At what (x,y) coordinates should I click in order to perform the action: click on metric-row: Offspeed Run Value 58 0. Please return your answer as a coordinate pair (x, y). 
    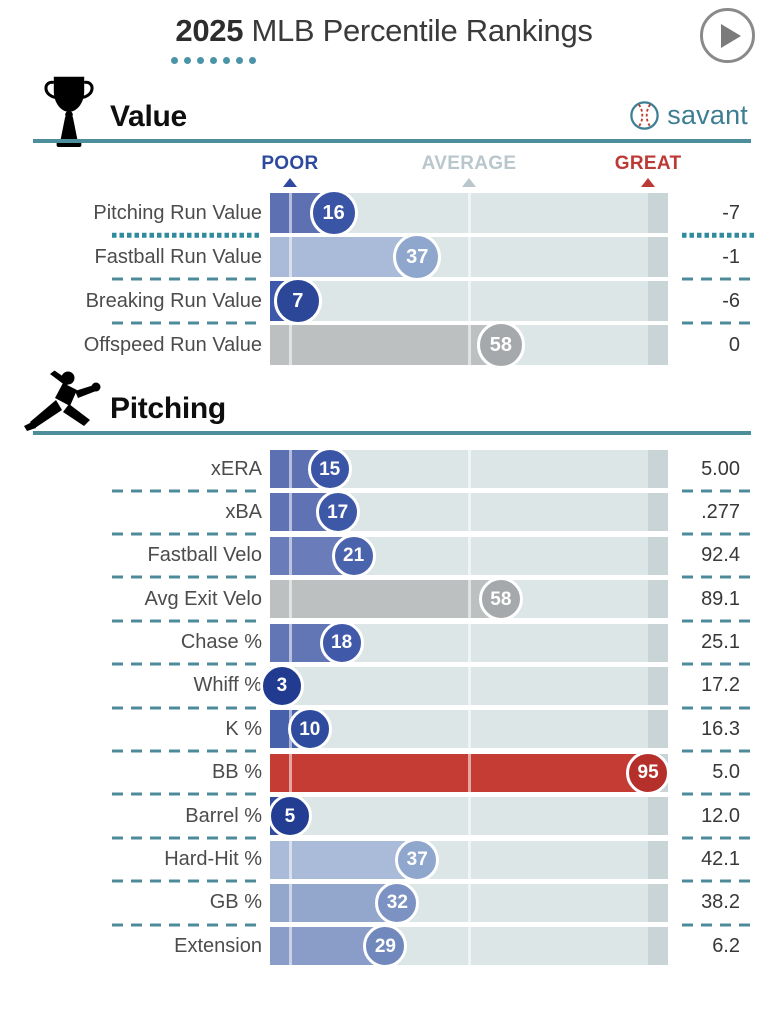
    Looking at the image, I should click on (384, 345).